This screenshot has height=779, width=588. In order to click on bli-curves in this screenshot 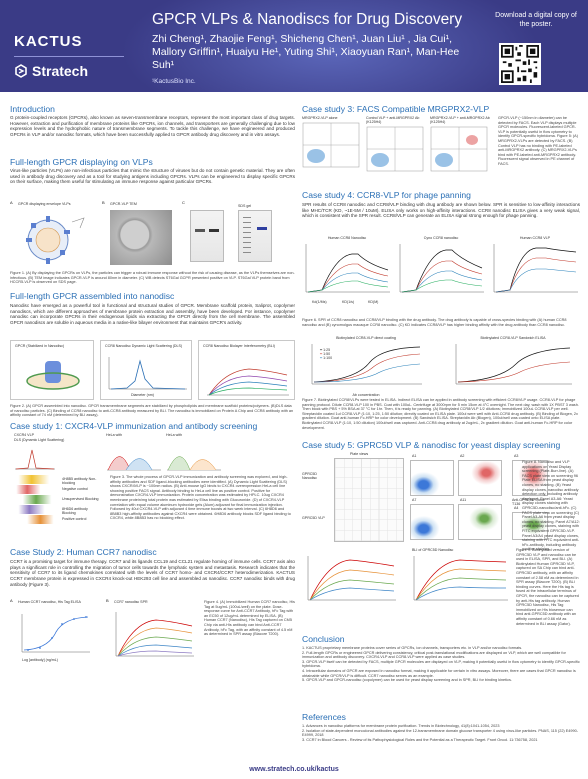, I will do `click(248, 382)`.